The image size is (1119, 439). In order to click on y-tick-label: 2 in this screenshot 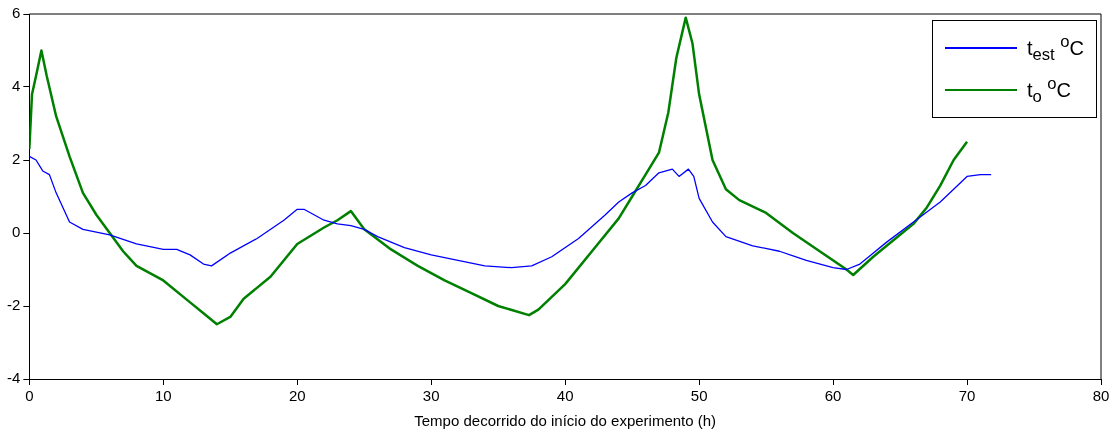, I will do `click(16, 159)`.